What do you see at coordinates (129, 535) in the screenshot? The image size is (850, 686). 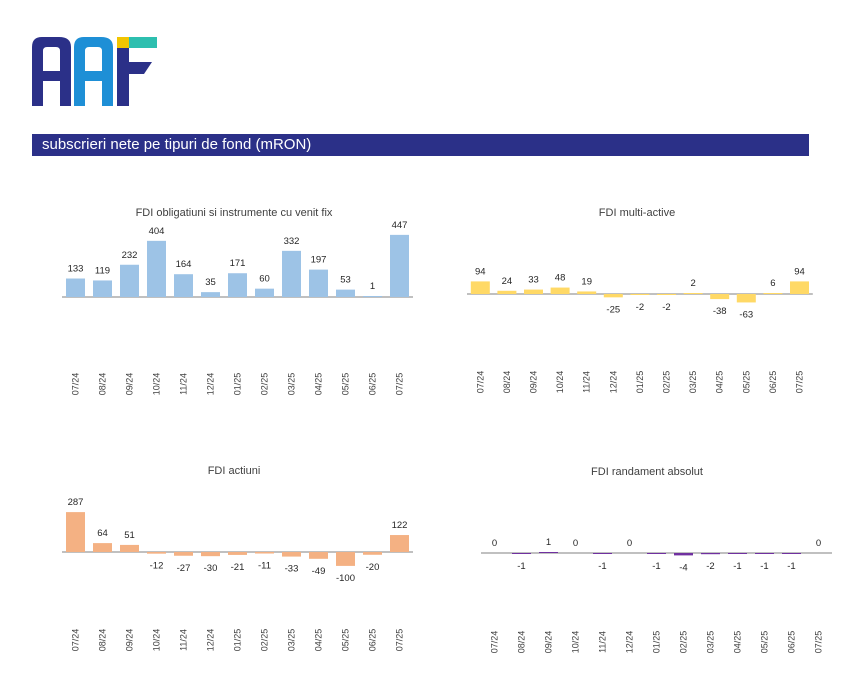 I see `data-label: 51` at bounding box center [129, 535].